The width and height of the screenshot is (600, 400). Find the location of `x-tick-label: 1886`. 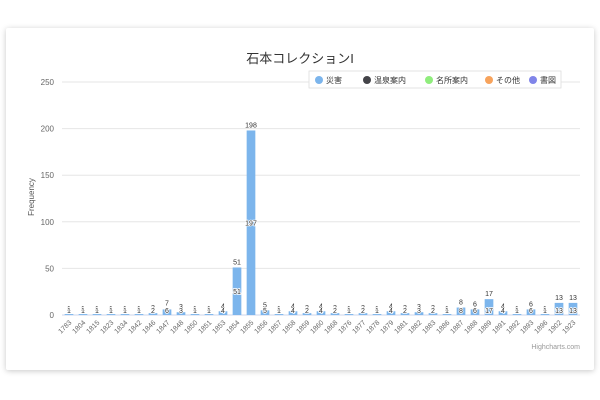

x-tick-label: 1886 is located at coordinates (443, 327).